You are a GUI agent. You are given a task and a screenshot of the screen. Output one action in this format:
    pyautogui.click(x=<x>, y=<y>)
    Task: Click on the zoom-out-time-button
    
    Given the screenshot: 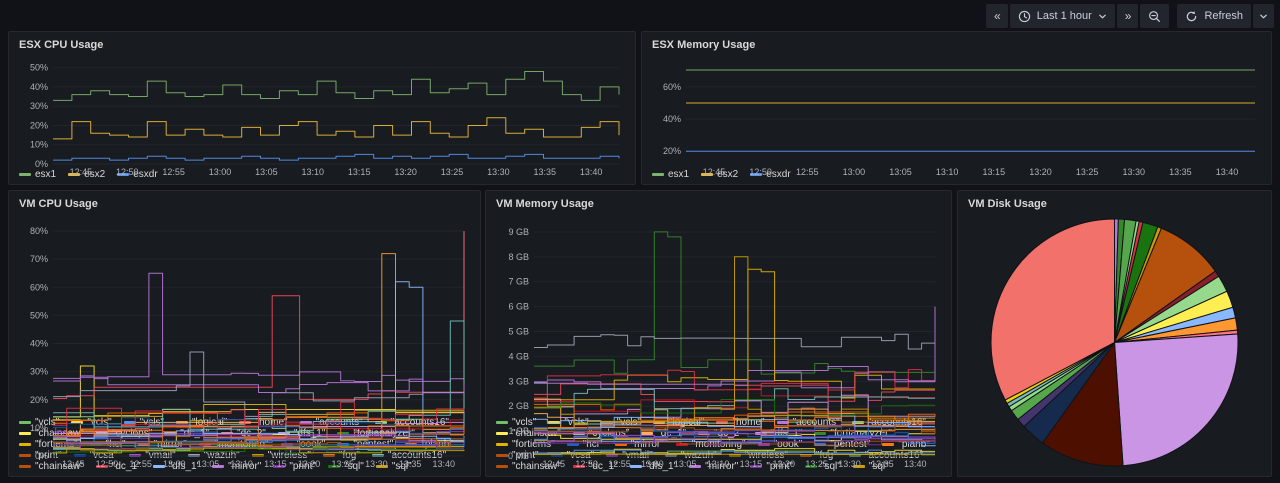 What is the action you would take?
    pyautogui.click(x=1155, y=16)
    